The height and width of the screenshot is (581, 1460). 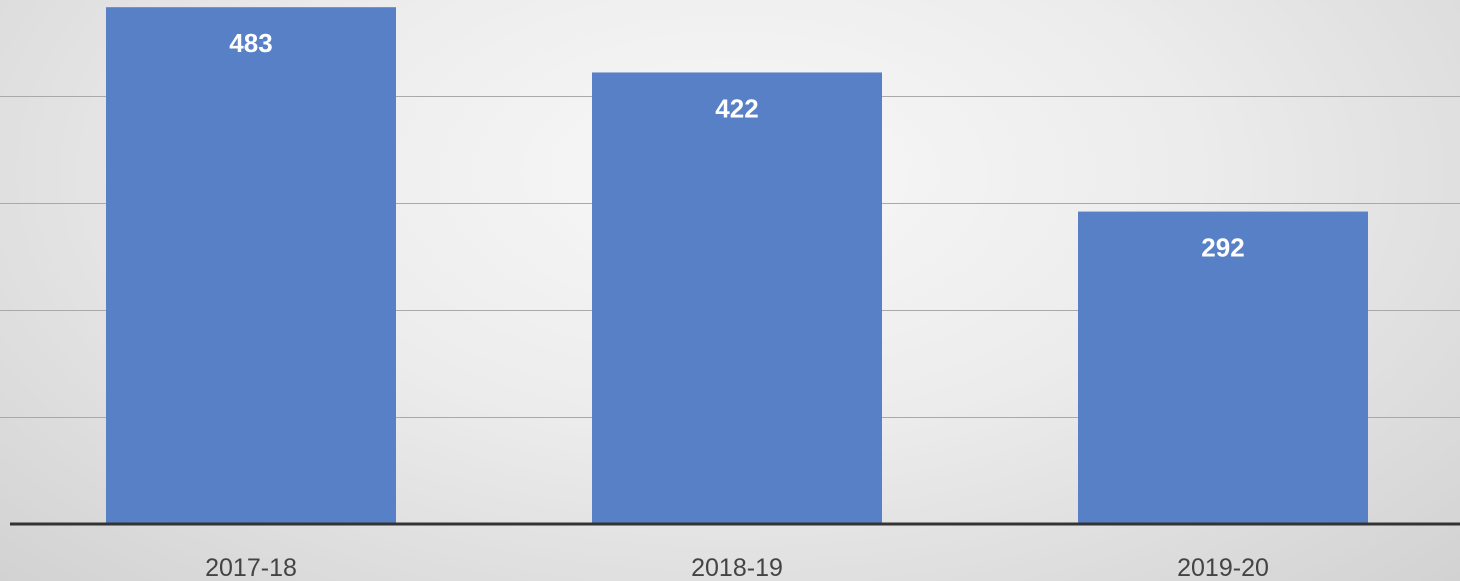 I want to click on x-tick-label: 2019-20, so click(x=1223, y=567).